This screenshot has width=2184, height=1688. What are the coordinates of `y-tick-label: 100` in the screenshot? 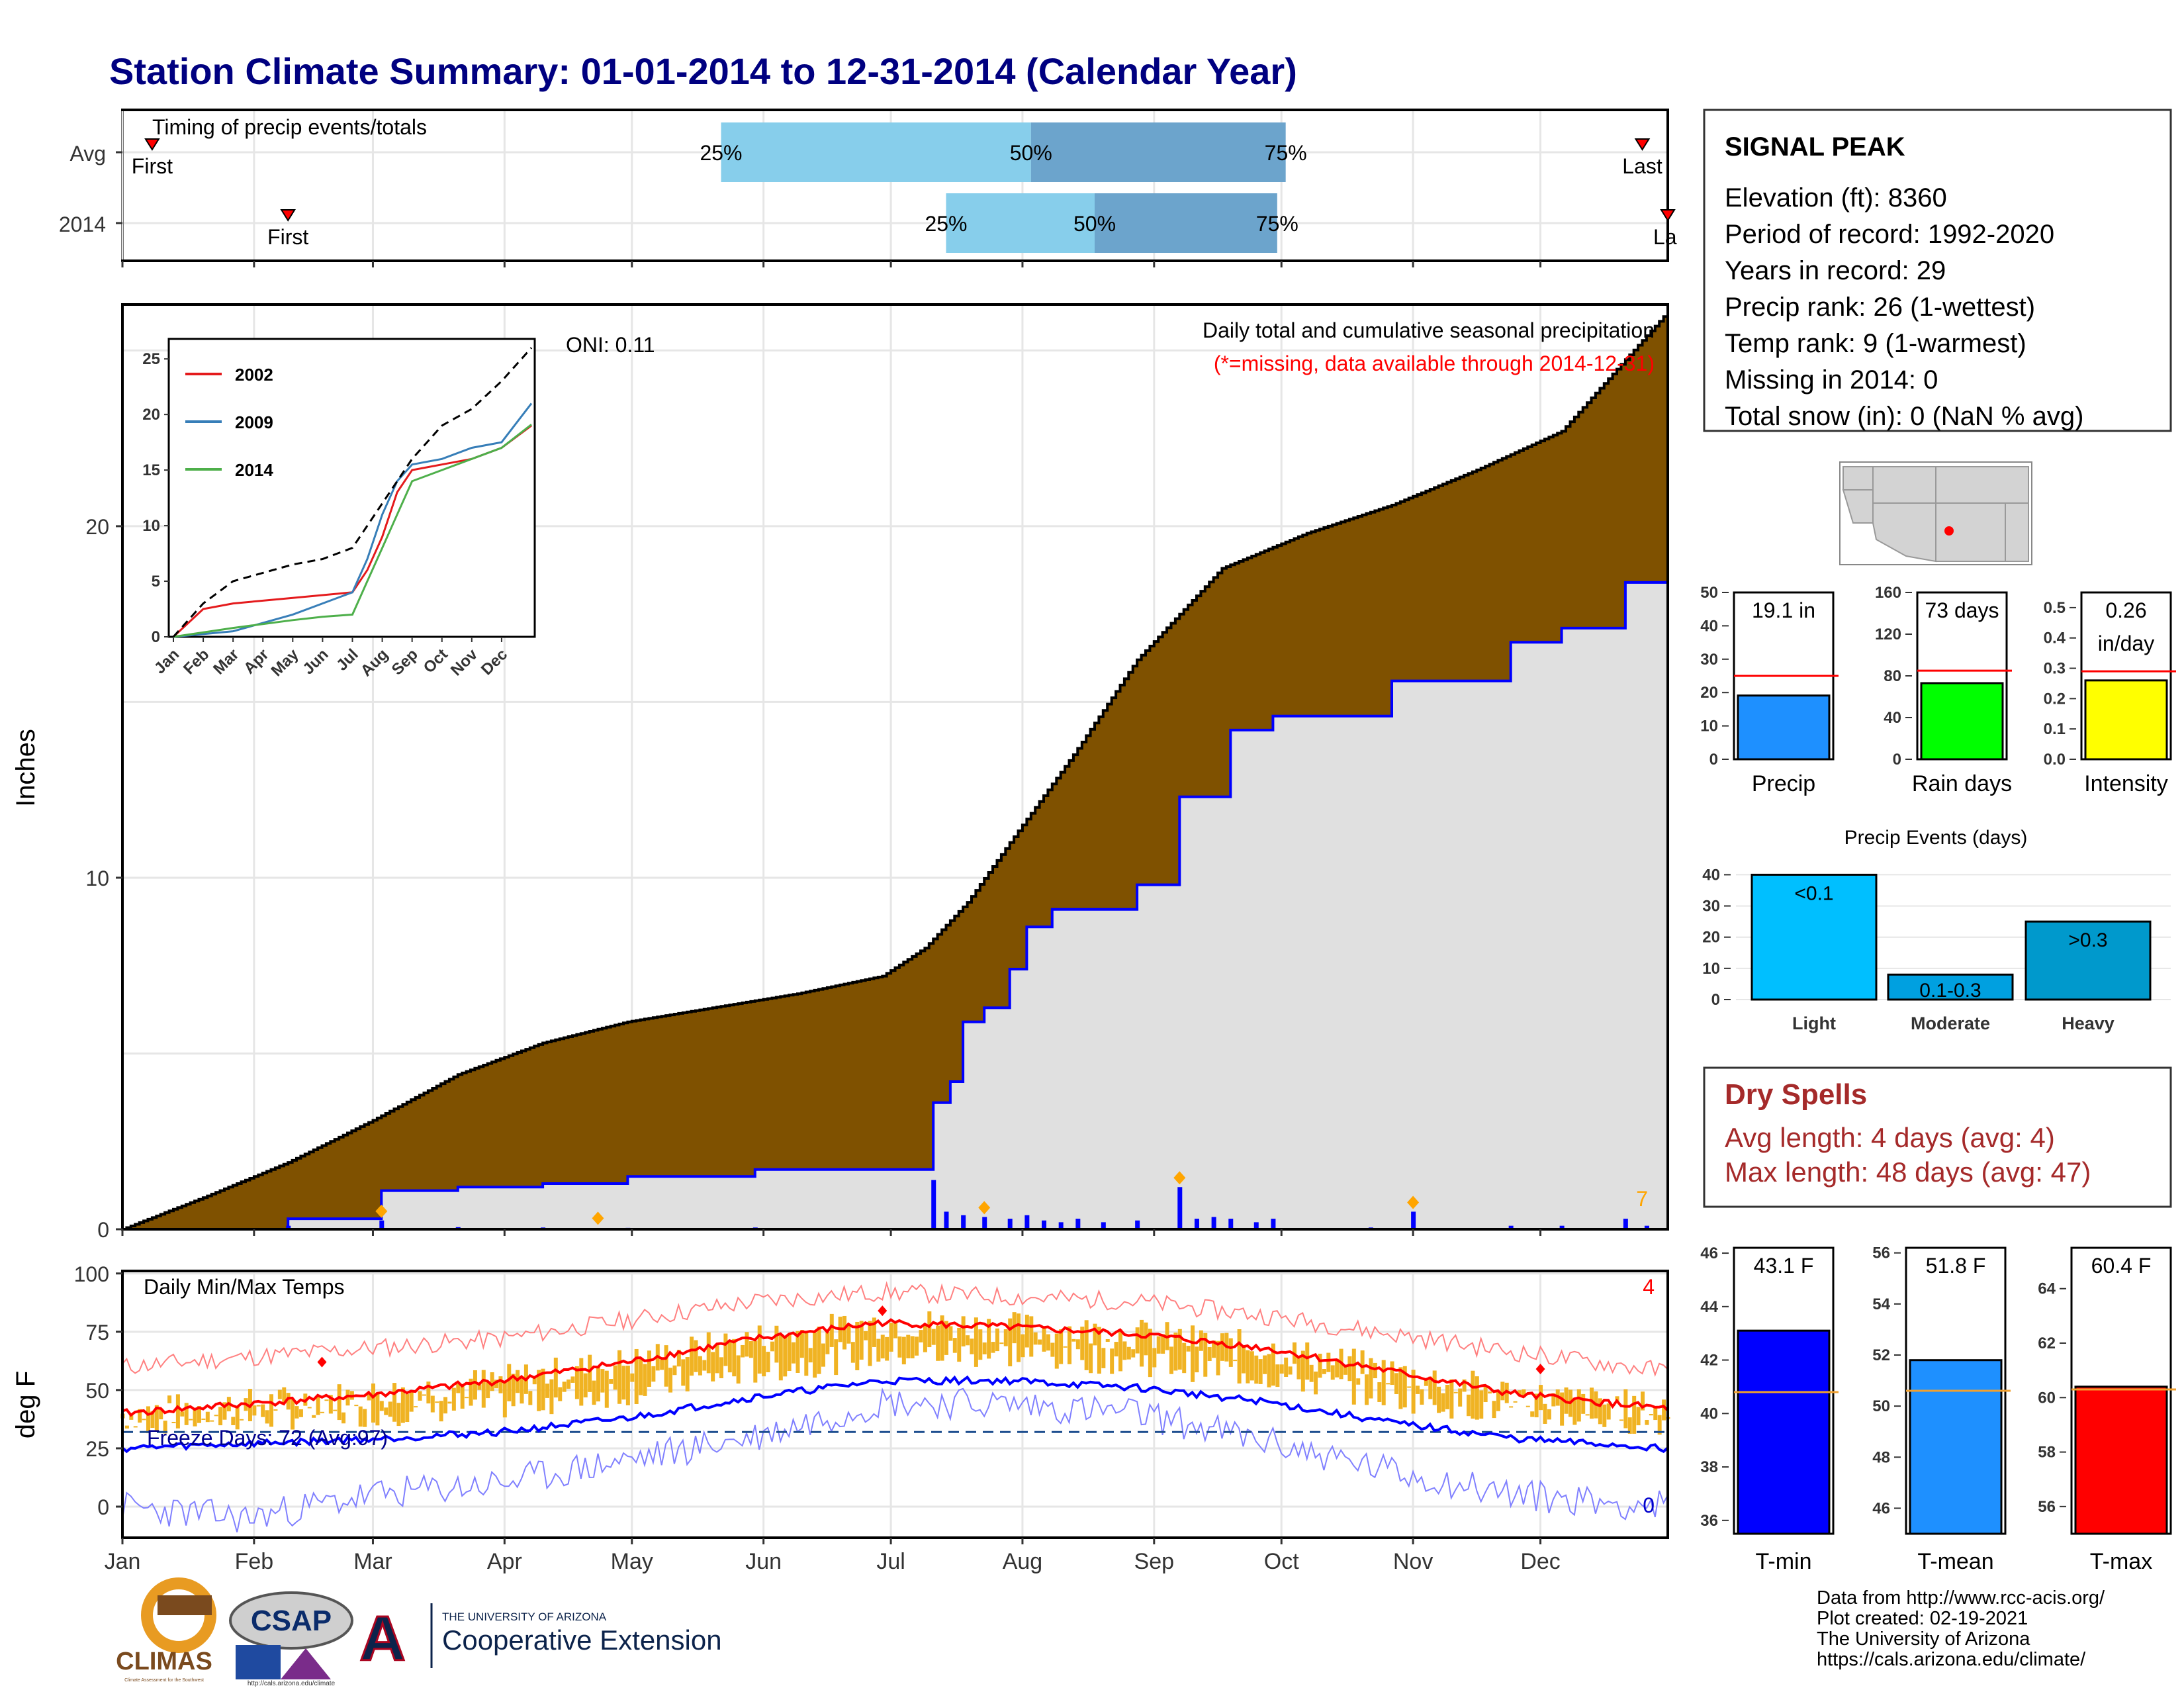 It's located at (92, 1274).